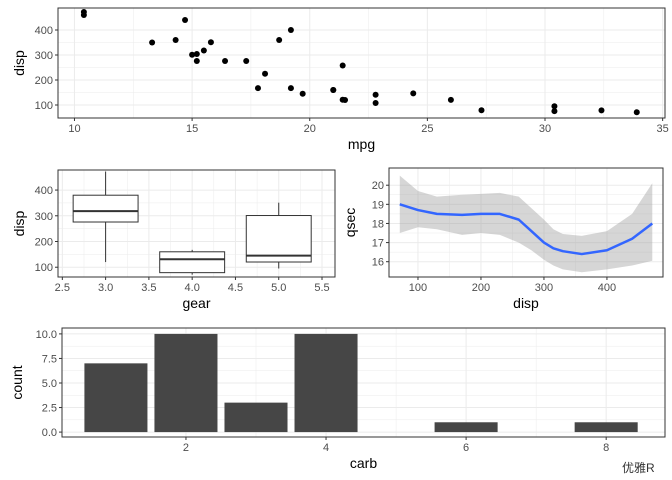  What do you see at coordinates (545, 129) in the screenshot?
I see `x-tick-label: 30` at bounding box center [545, 129].